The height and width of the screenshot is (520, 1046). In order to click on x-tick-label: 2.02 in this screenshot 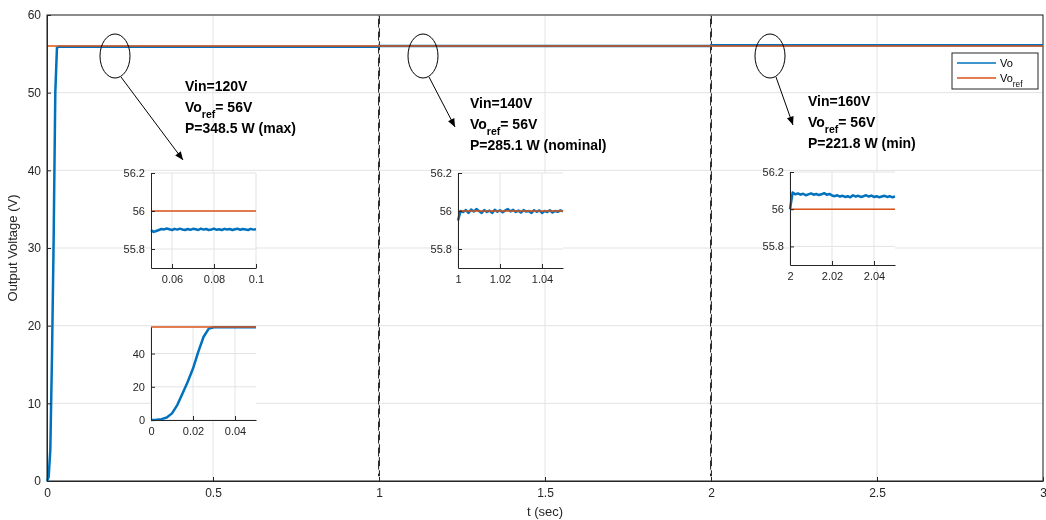, I will do `click(832, 275)`.